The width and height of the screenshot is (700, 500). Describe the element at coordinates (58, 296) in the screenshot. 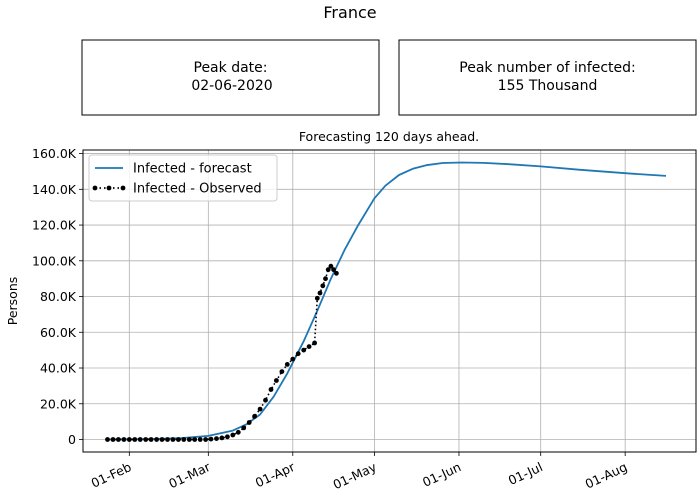

I see `y-tick-label: 80.0K` at that location.